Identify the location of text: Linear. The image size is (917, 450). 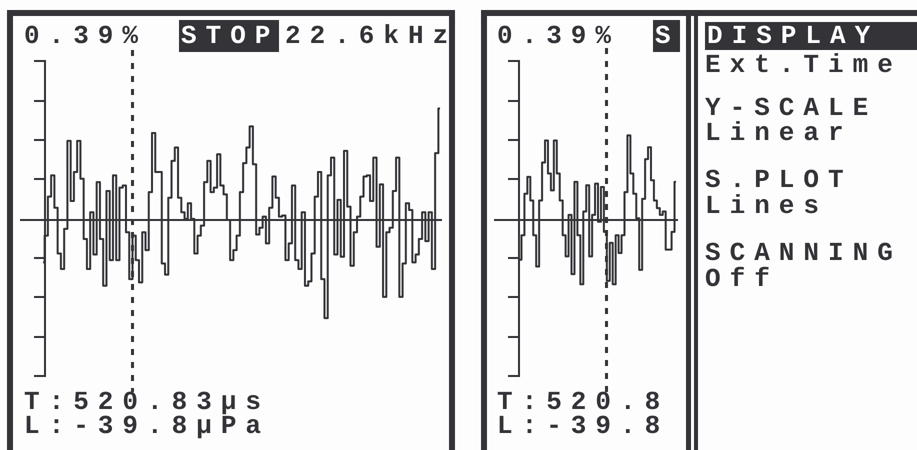
(779, 133).